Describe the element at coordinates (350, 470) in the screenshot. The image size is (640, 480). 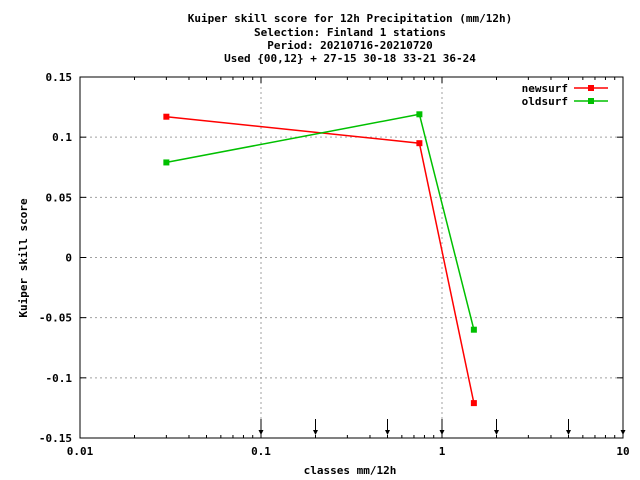
I see `x-axis-label: classes mm/12h` at that location.